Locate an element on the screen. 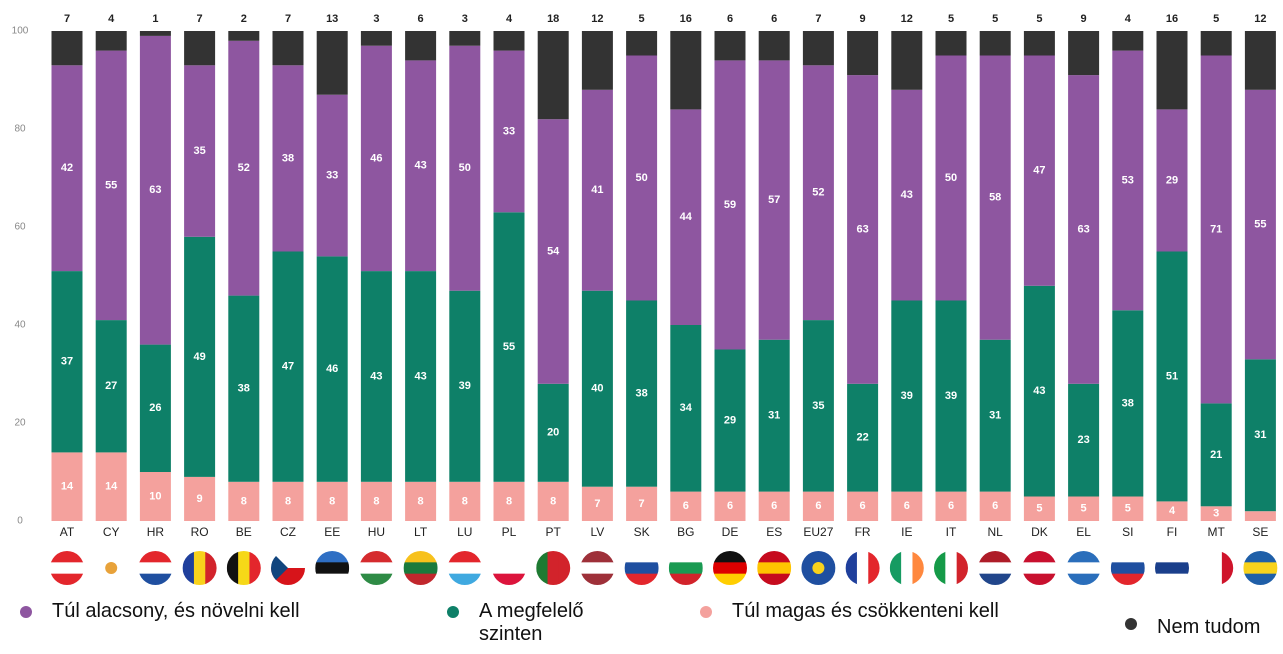  data-label: 6 is located at coordinates (995, 506).